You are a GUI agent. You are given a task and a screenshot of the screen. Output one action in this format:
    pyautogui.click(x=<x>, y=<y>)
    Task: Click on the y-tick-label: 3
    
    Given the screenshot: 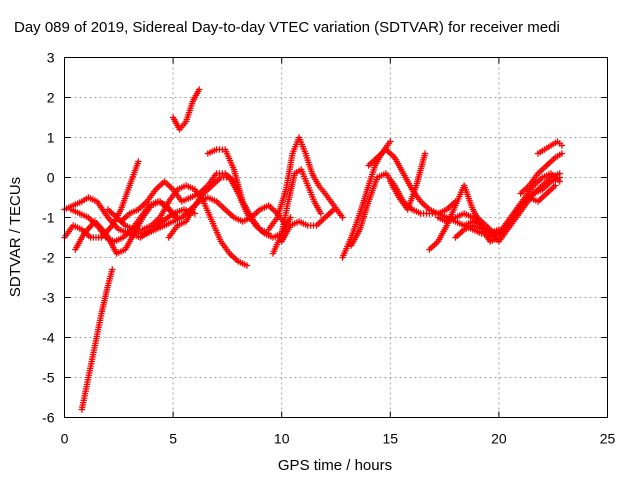 What is the action you would take?
    pyautogui.click(x=51, y=58)
    